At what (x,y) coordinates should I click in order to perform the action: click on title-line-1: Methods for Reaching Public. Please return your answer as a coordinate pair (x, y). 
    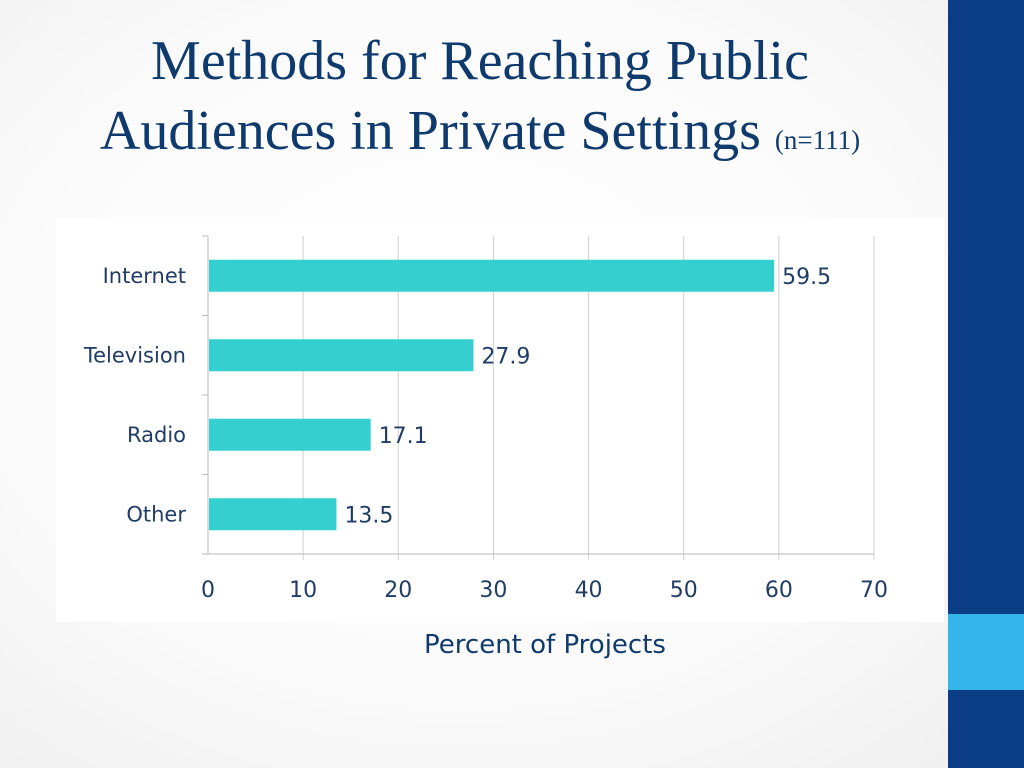
    Looking at the image, I should click on (480, 61).